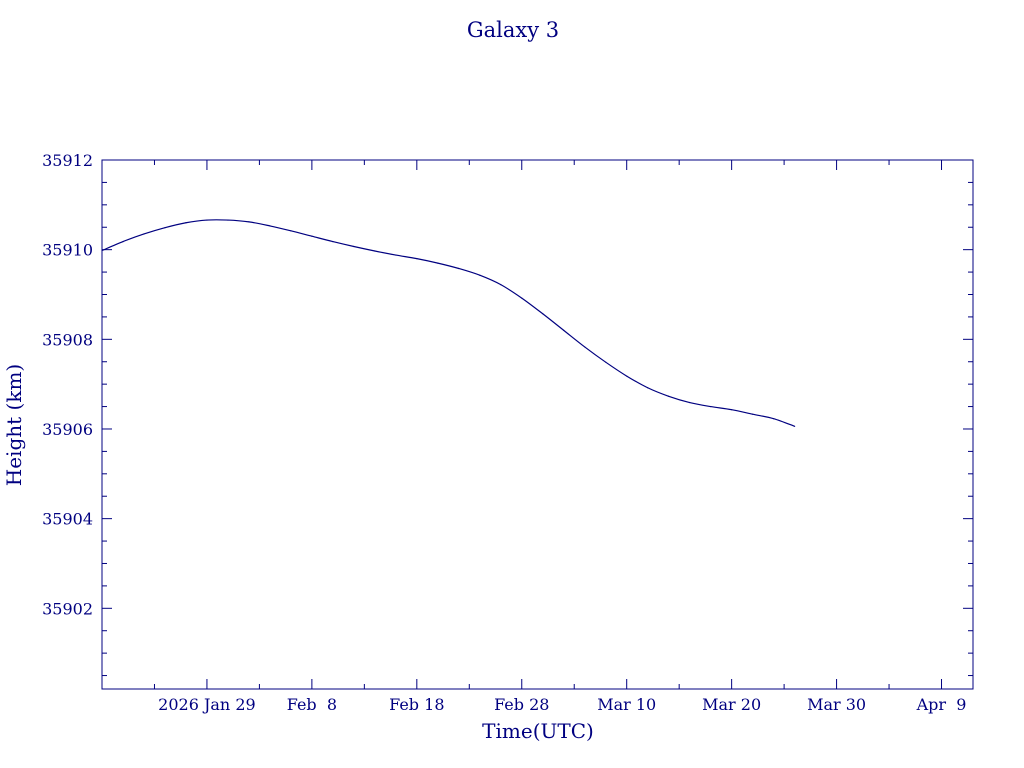  Describe the element at coordinates (731, 704) in the screenshot. I see `x-tick-label: Mar 20` at that location.